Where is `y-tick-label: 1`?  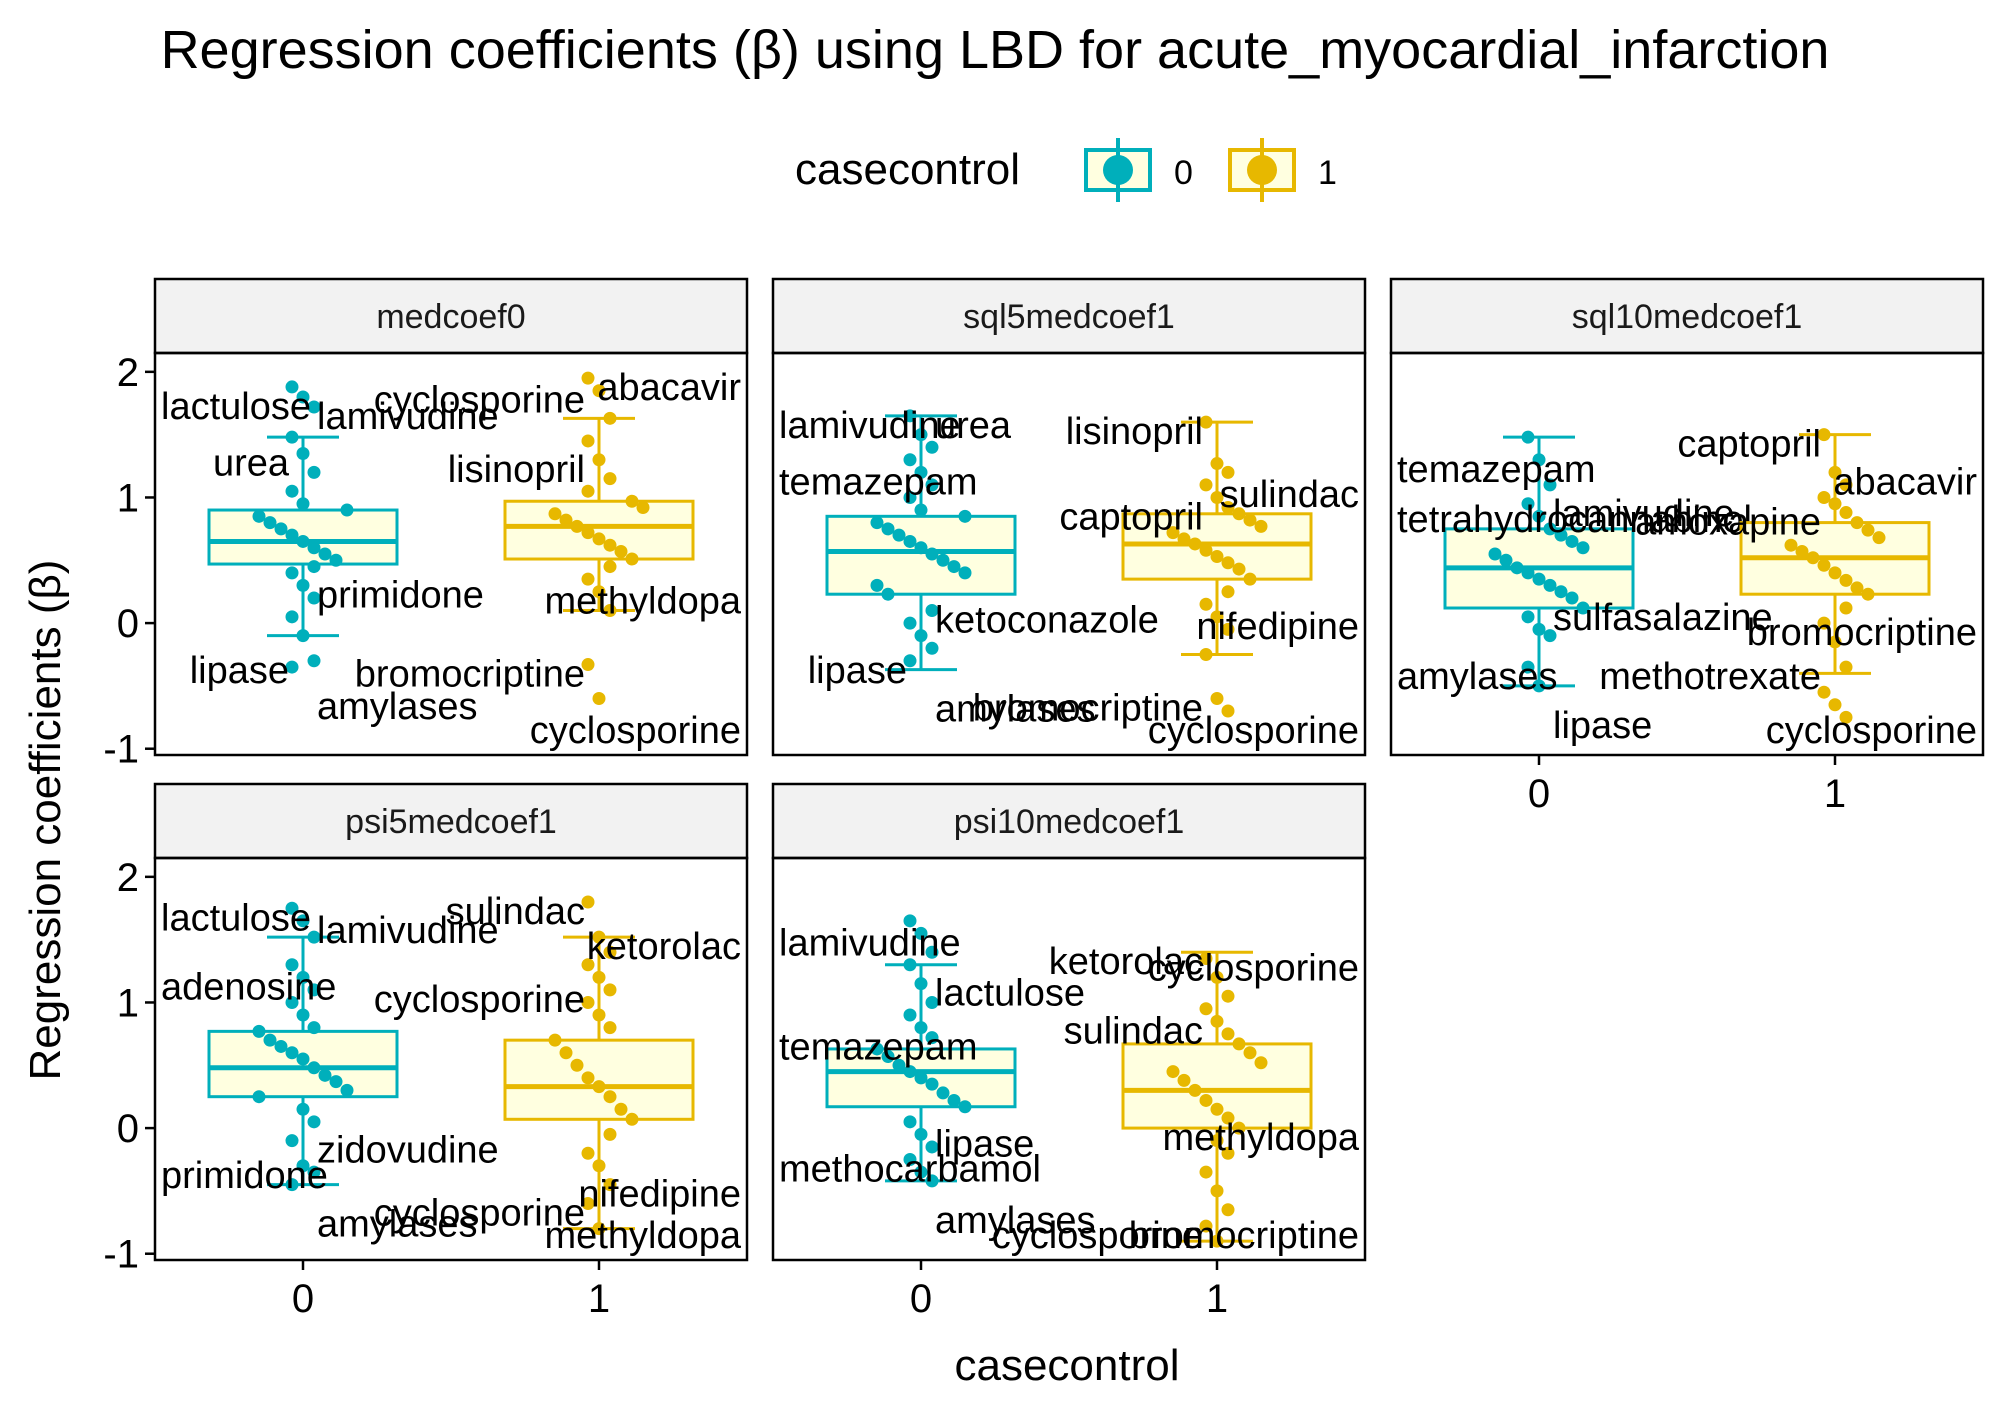
y-tick-label: 1 is located at coordinates (128, 1003).